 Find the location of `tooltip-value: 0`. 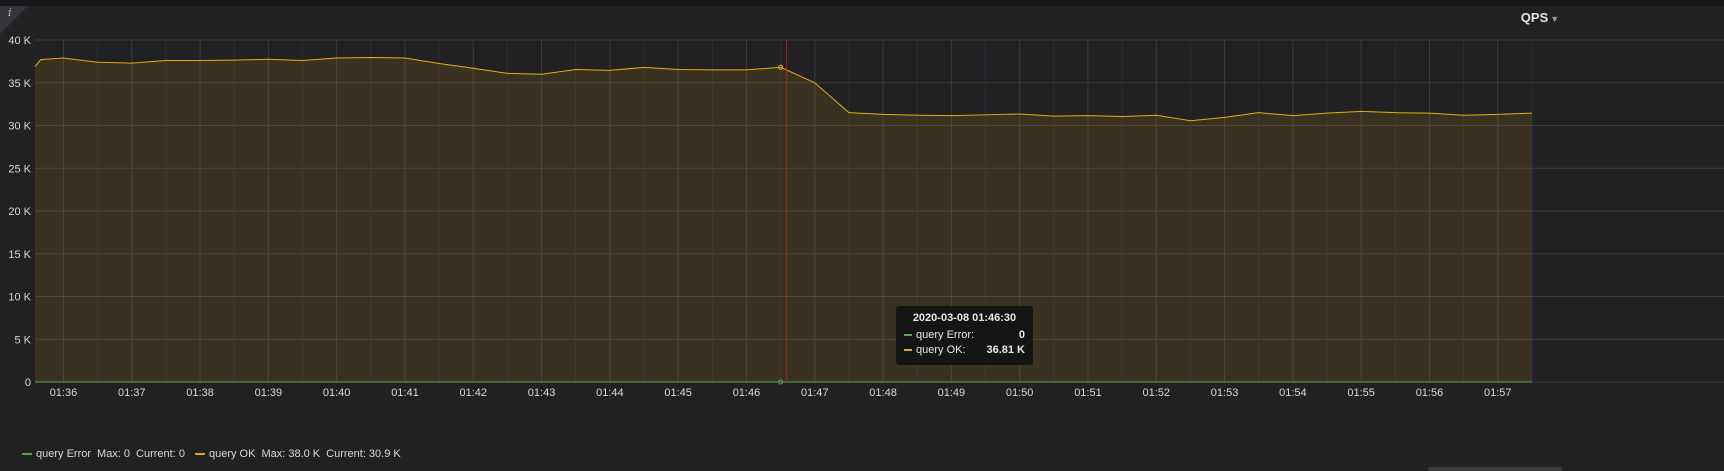

tooltip-value: 0 is located at coordinates (1021, 334).